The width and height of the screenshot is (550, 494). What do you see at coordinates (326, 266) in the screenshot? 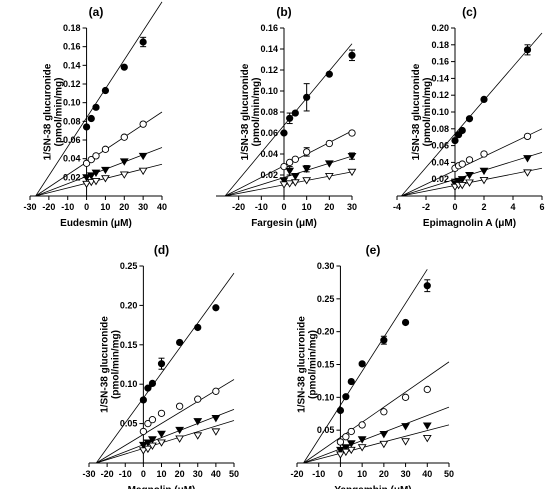
I see `y-tick-label: 0.30` at bounding box center [326, 266].